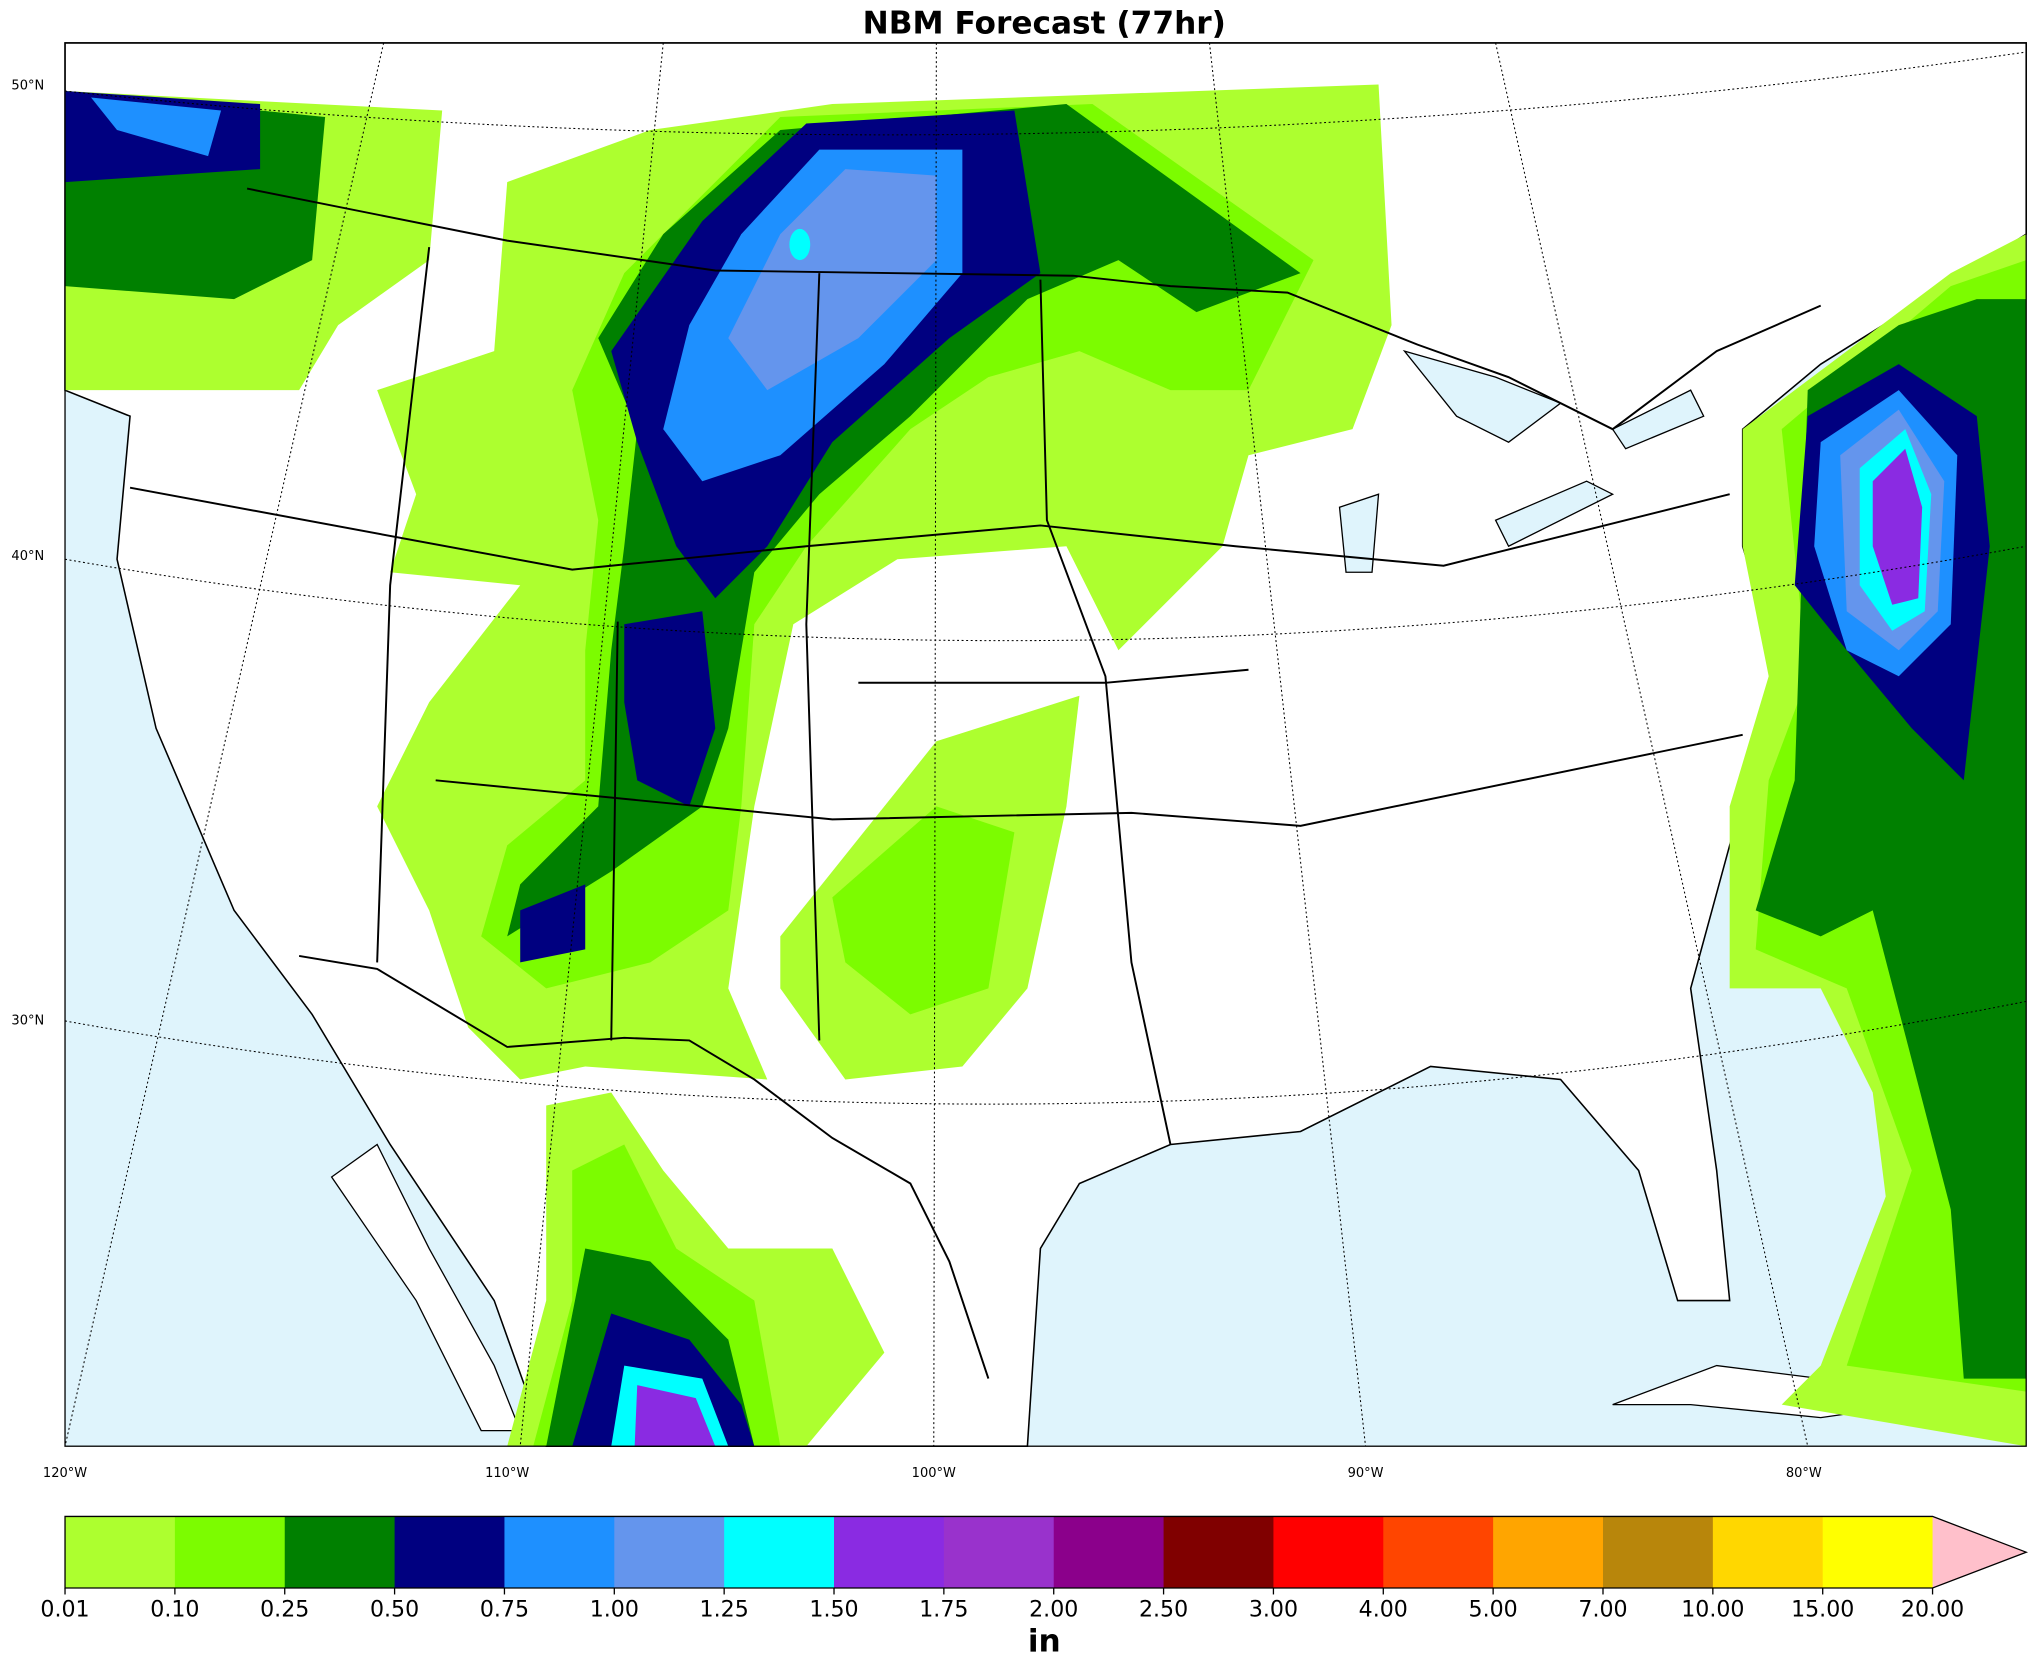  What do you see at coordinates (1822, 1610) in the screenshot?
I see `colorbar-tick-label: 15.00` at bounding box center [1822, 1610].